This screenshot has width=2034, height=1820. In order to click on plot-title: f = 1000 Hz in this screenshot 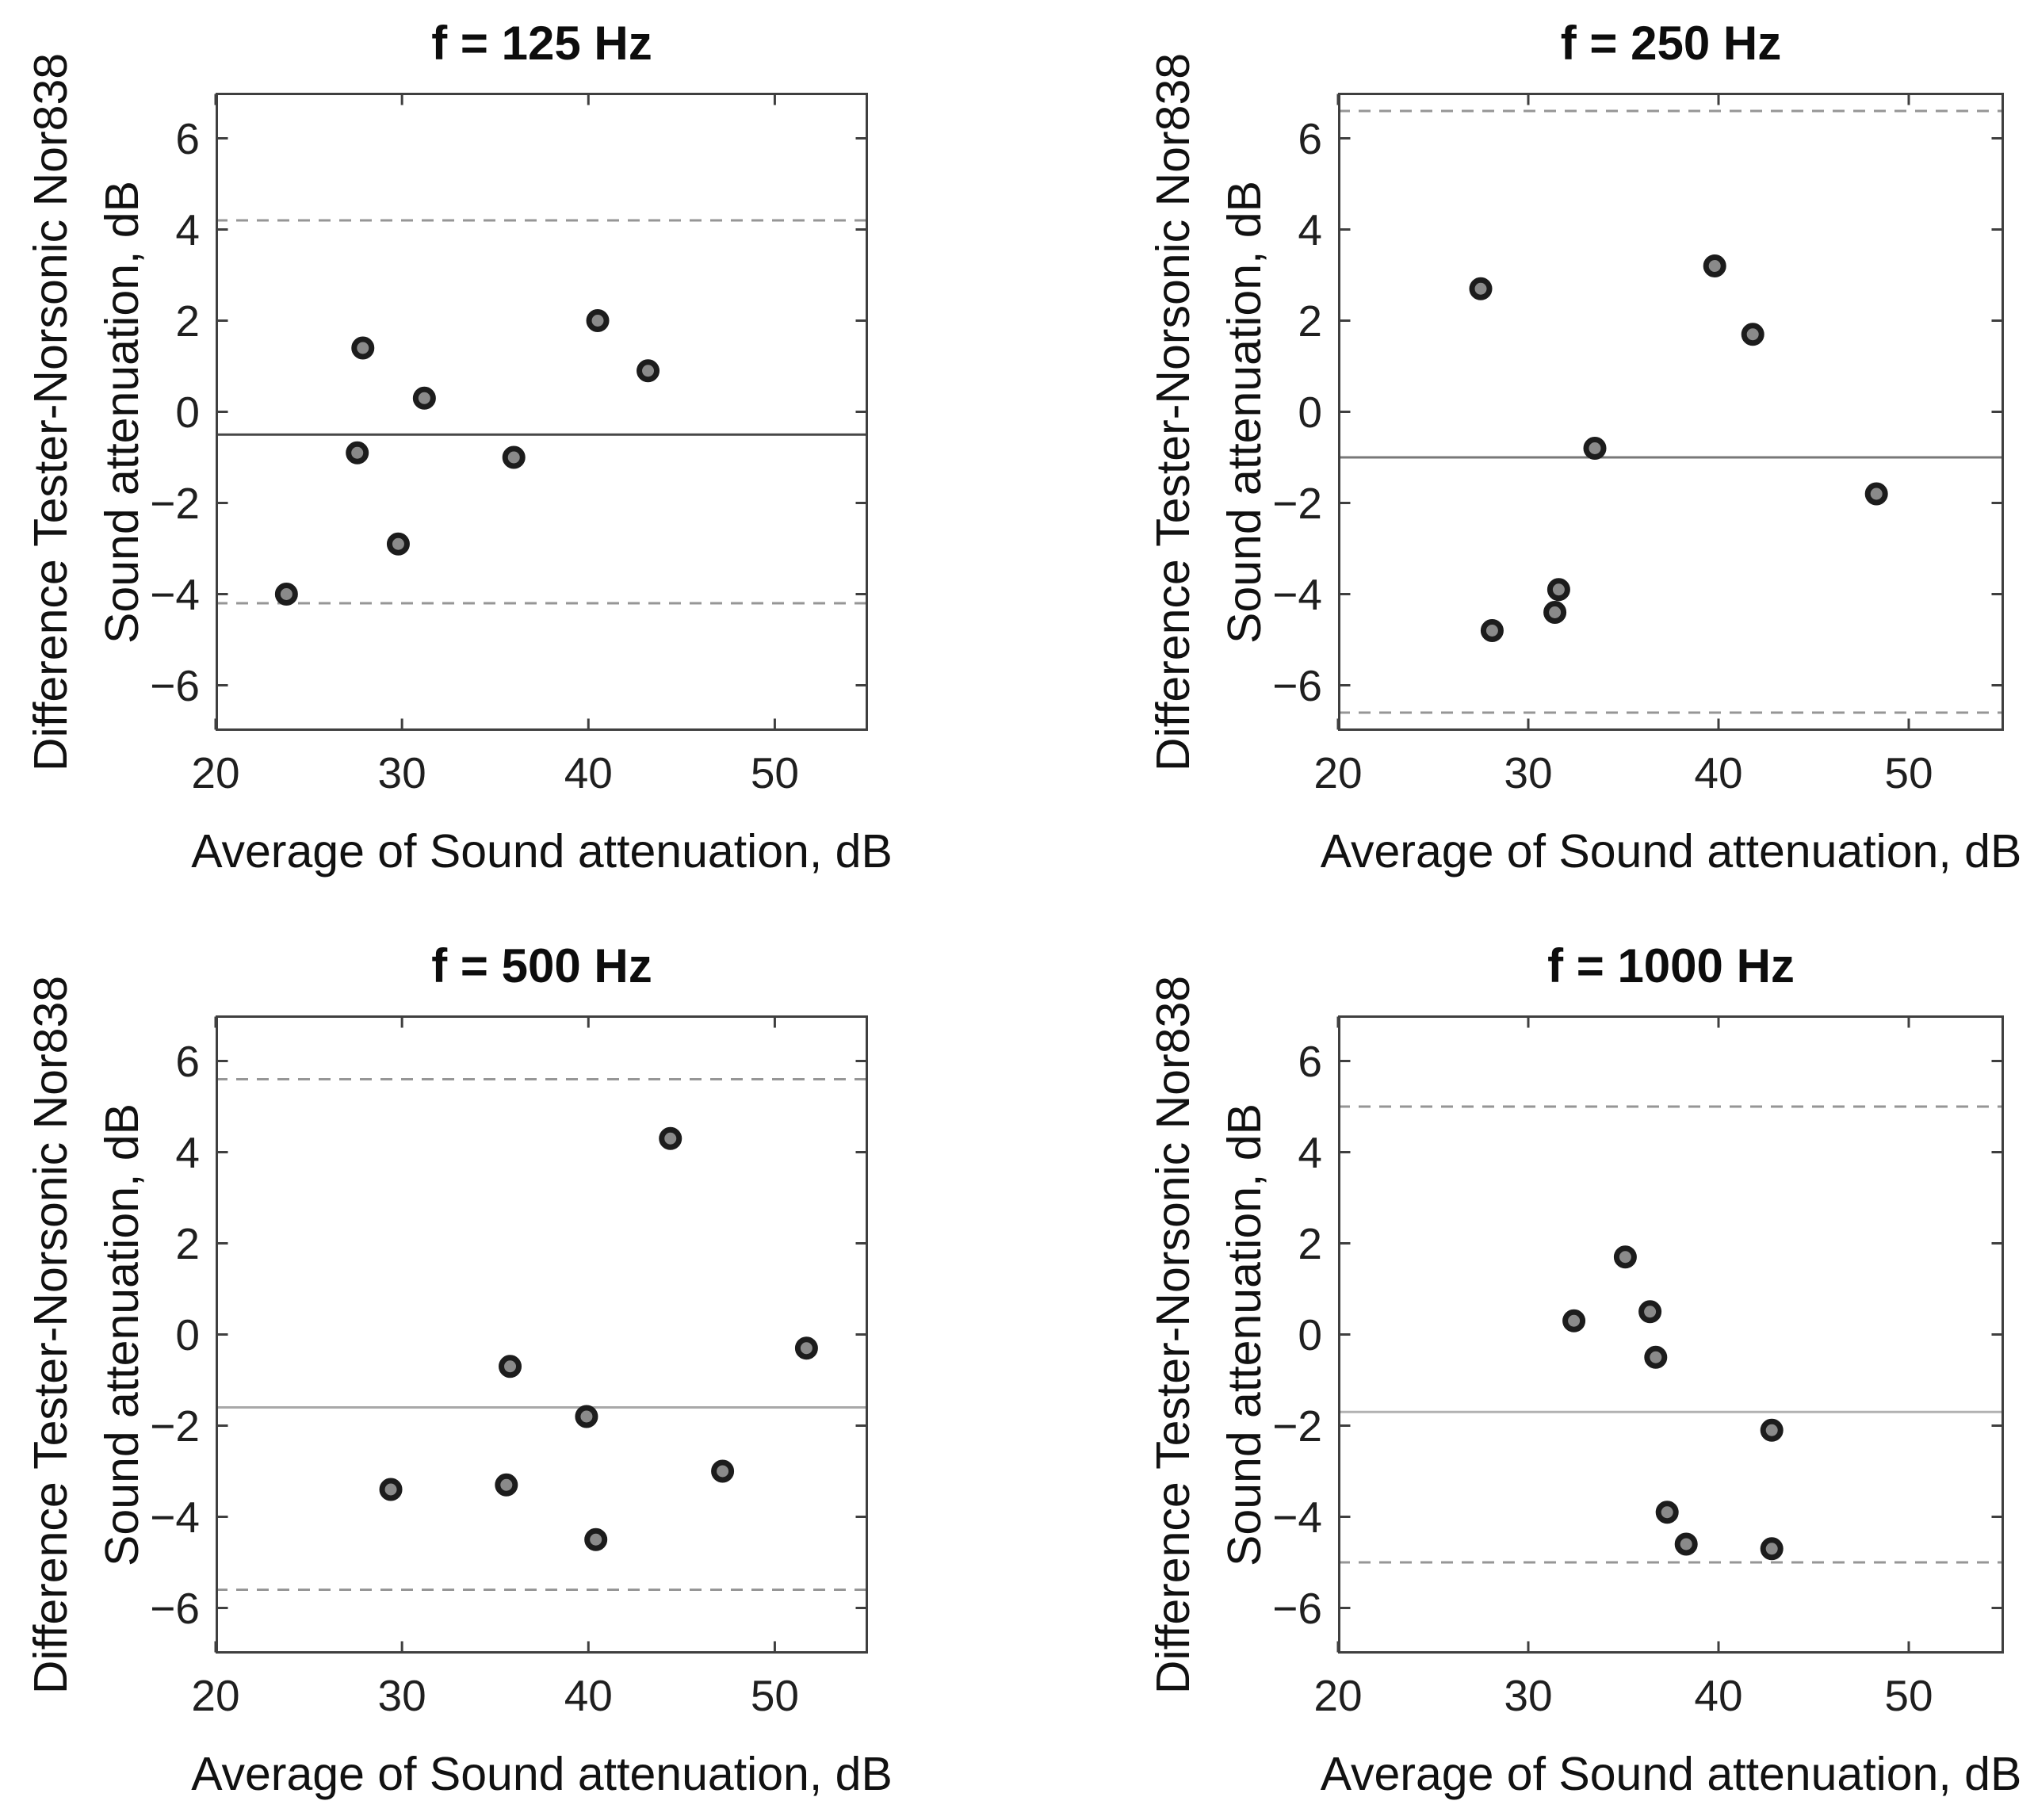, I will do `click(1671, 965)`.